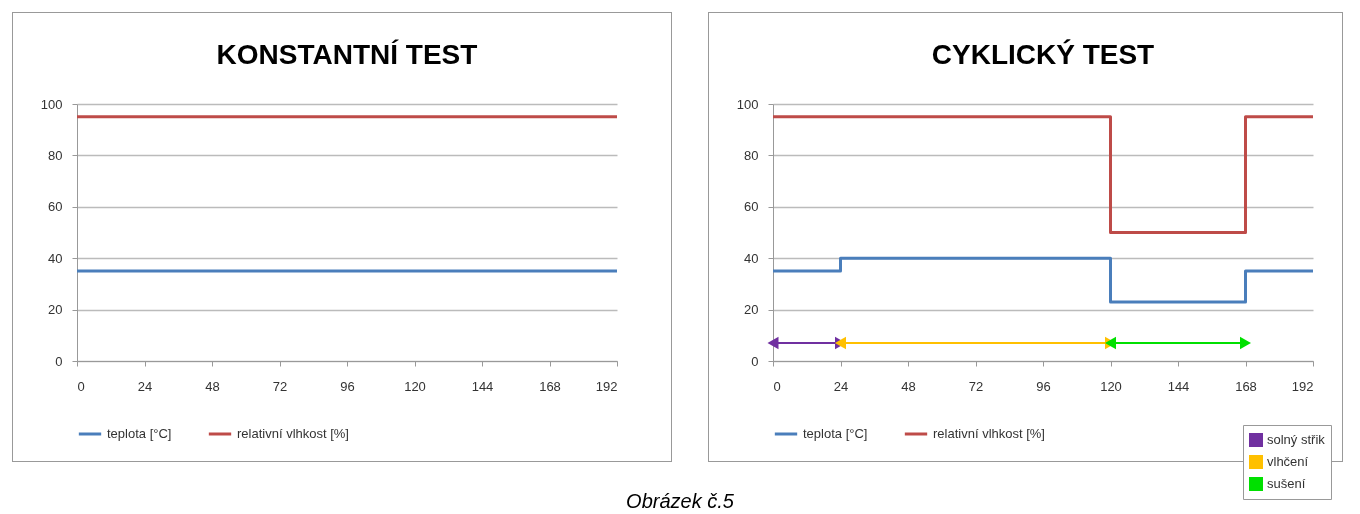  I want to click on legend-label: solný střik, so click(1296, 439).